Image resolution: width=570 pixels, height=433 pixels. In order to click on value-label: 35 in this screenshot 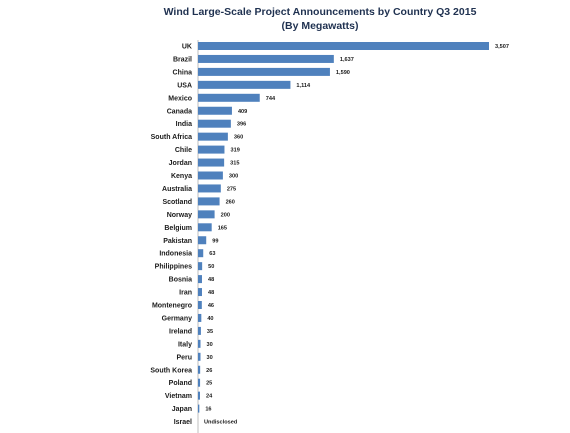, I will do `click(210, 332)`.